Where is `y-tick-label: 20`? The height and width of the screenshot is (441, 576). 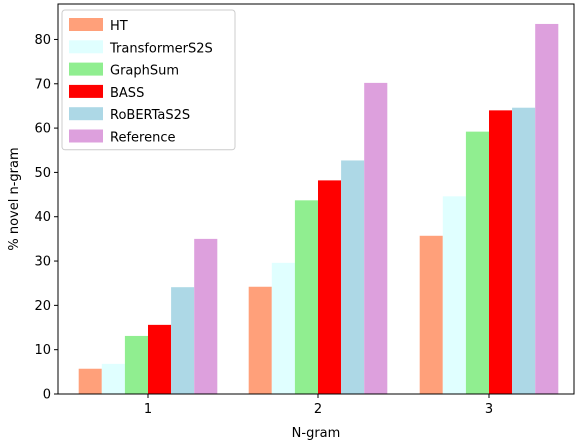 y-tick-label: 20 is located at coordinates (42, 306).